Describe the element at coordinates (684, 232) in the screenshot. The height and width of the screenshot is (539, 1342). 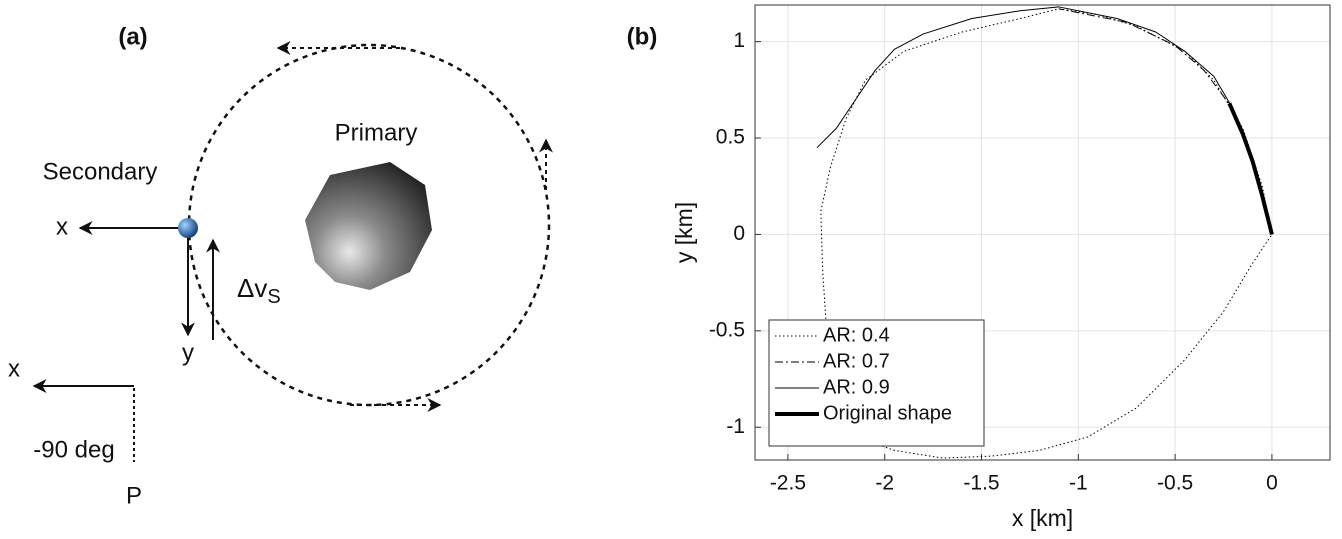
I see `y-axis-label: y [km]` at that location.